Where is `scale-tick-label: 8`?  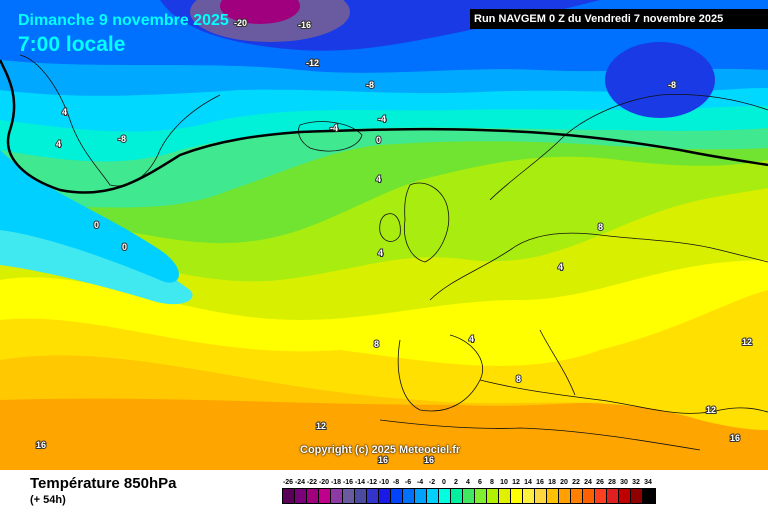 scale-tick-label: 8 is located at coordinates (492, 482).